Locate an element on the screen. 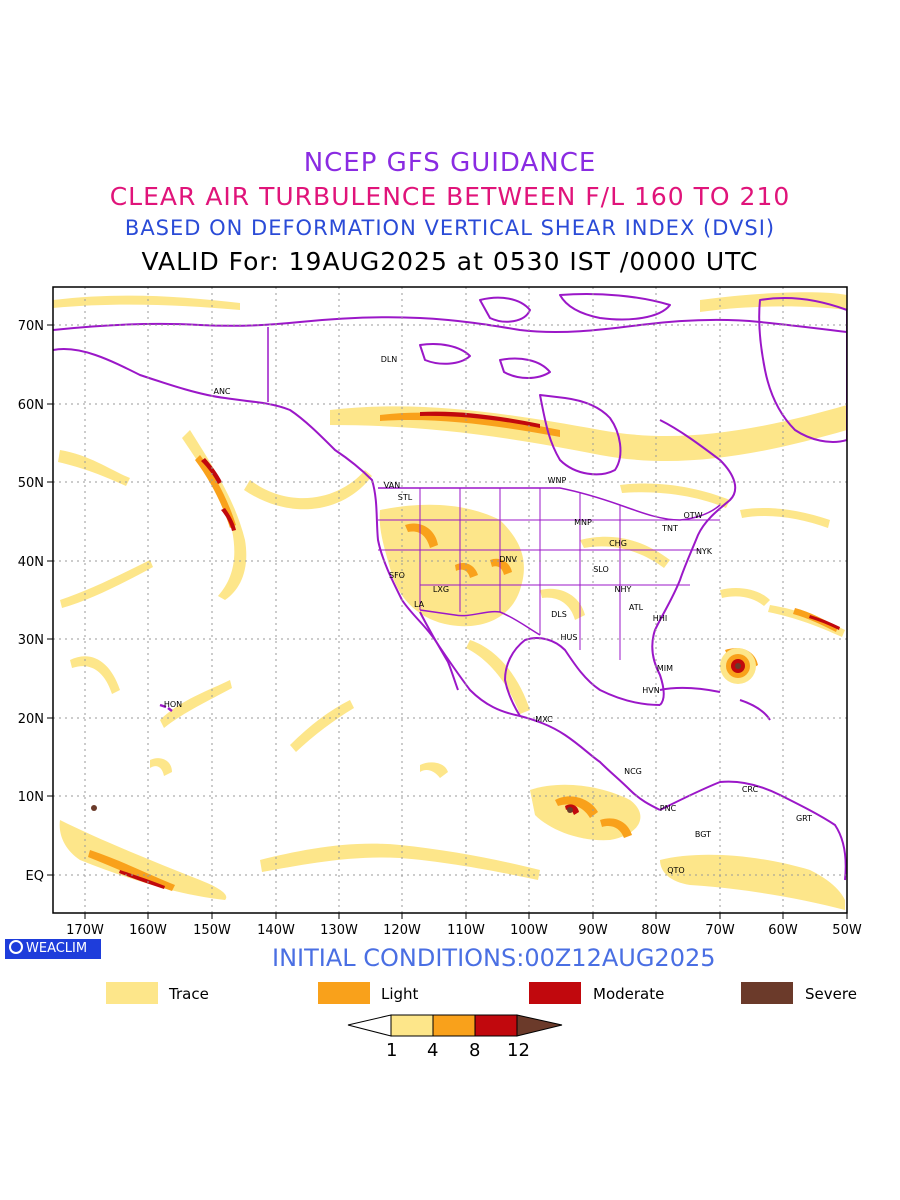 The height and width of the screenshot is (1200, 900). lon-label: 50W is located at coordinates (847, 930).